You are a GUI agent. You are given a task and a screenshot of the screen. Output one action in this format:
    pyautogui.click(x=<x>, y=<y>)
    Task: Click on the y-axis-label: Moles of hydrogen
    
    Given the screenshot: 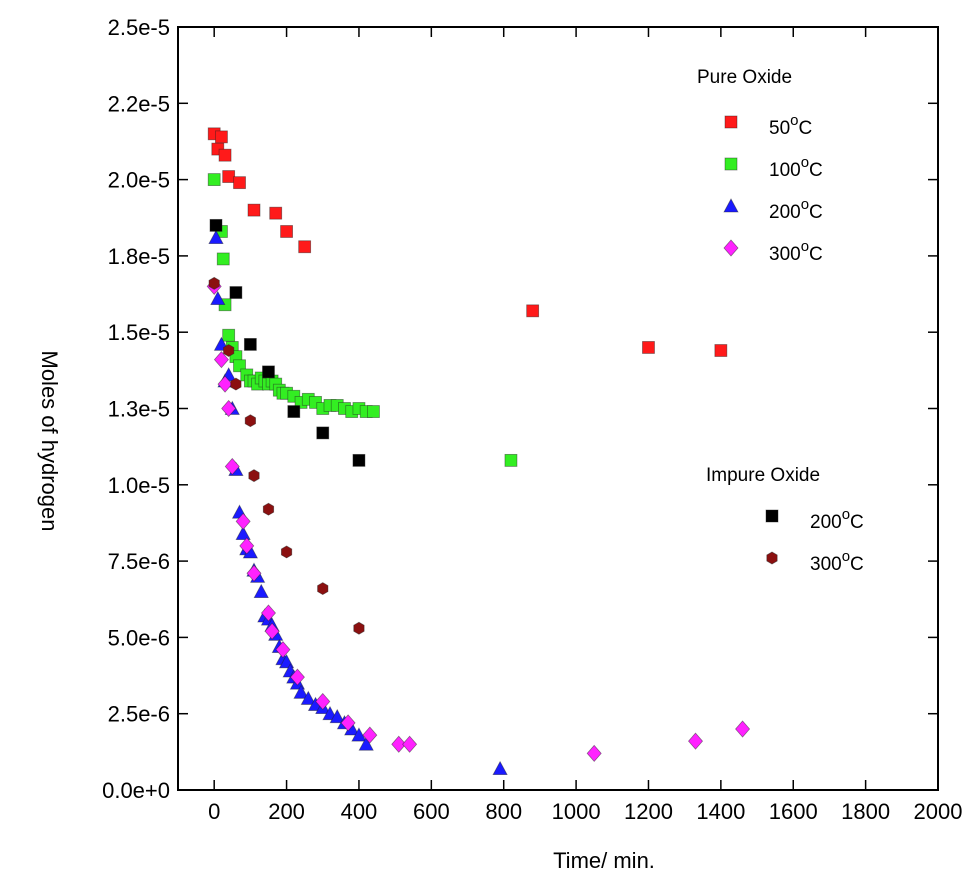 What is the action you would take?
    pyautogui.click(x=49, y=441)
    